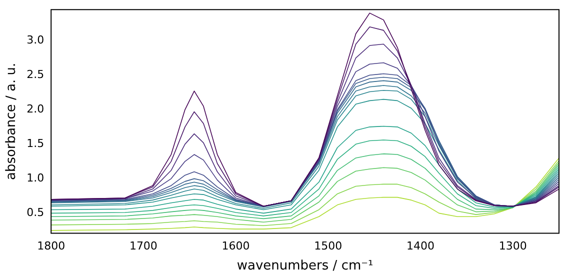 This screenshot has width=566, height=278. What do you see at coordinates (12, 121) in the screenshot?
I see `y-axis-title: absorbance / a. u.` at bounding box center [12, 121].